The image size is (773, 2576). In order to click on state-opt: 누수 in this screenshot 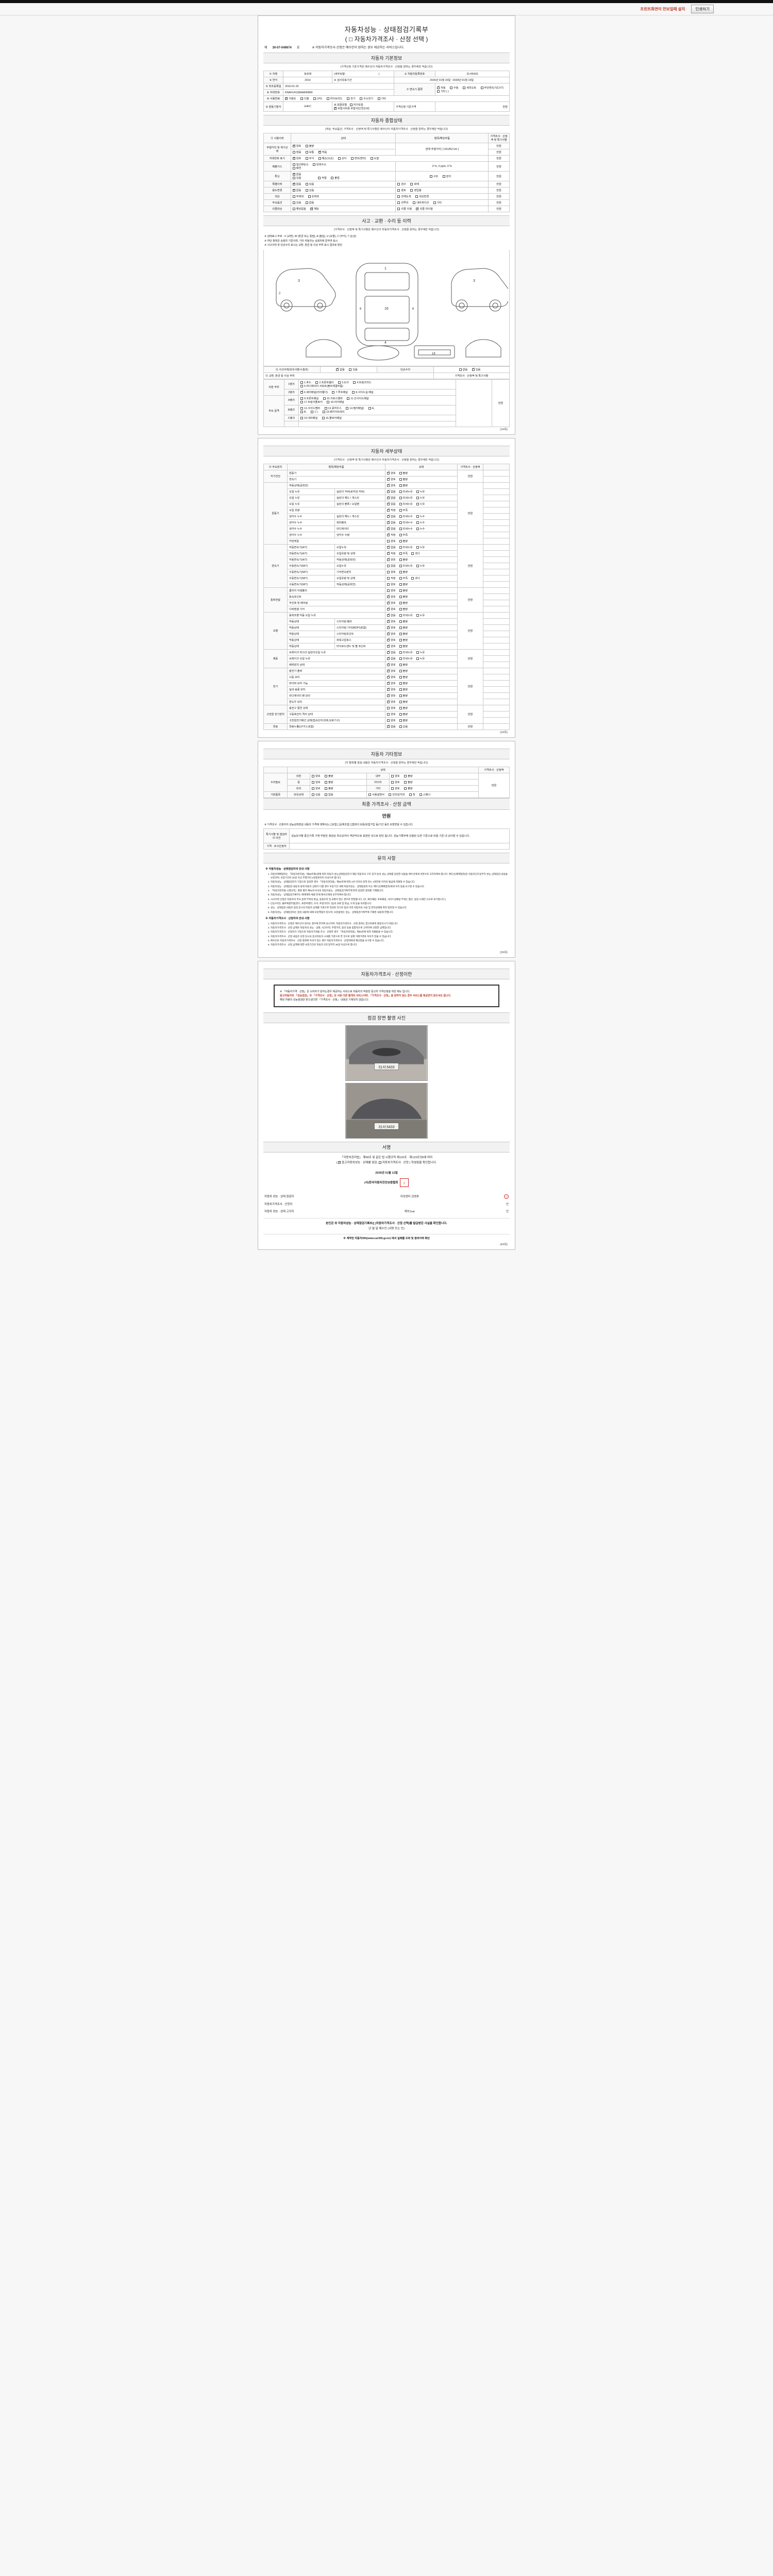, I will do `click(420, 516)`.